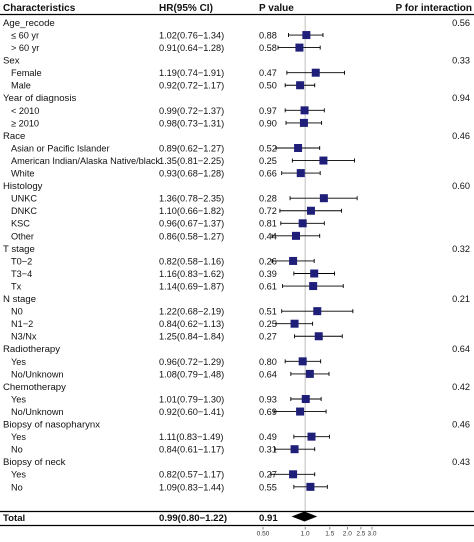 This screenshot has width=474, height=542. What do you see at coordinates (305, 534) in the screenshot?
I see `x-tick-label: 1.0` at bounding box center [305, 534].